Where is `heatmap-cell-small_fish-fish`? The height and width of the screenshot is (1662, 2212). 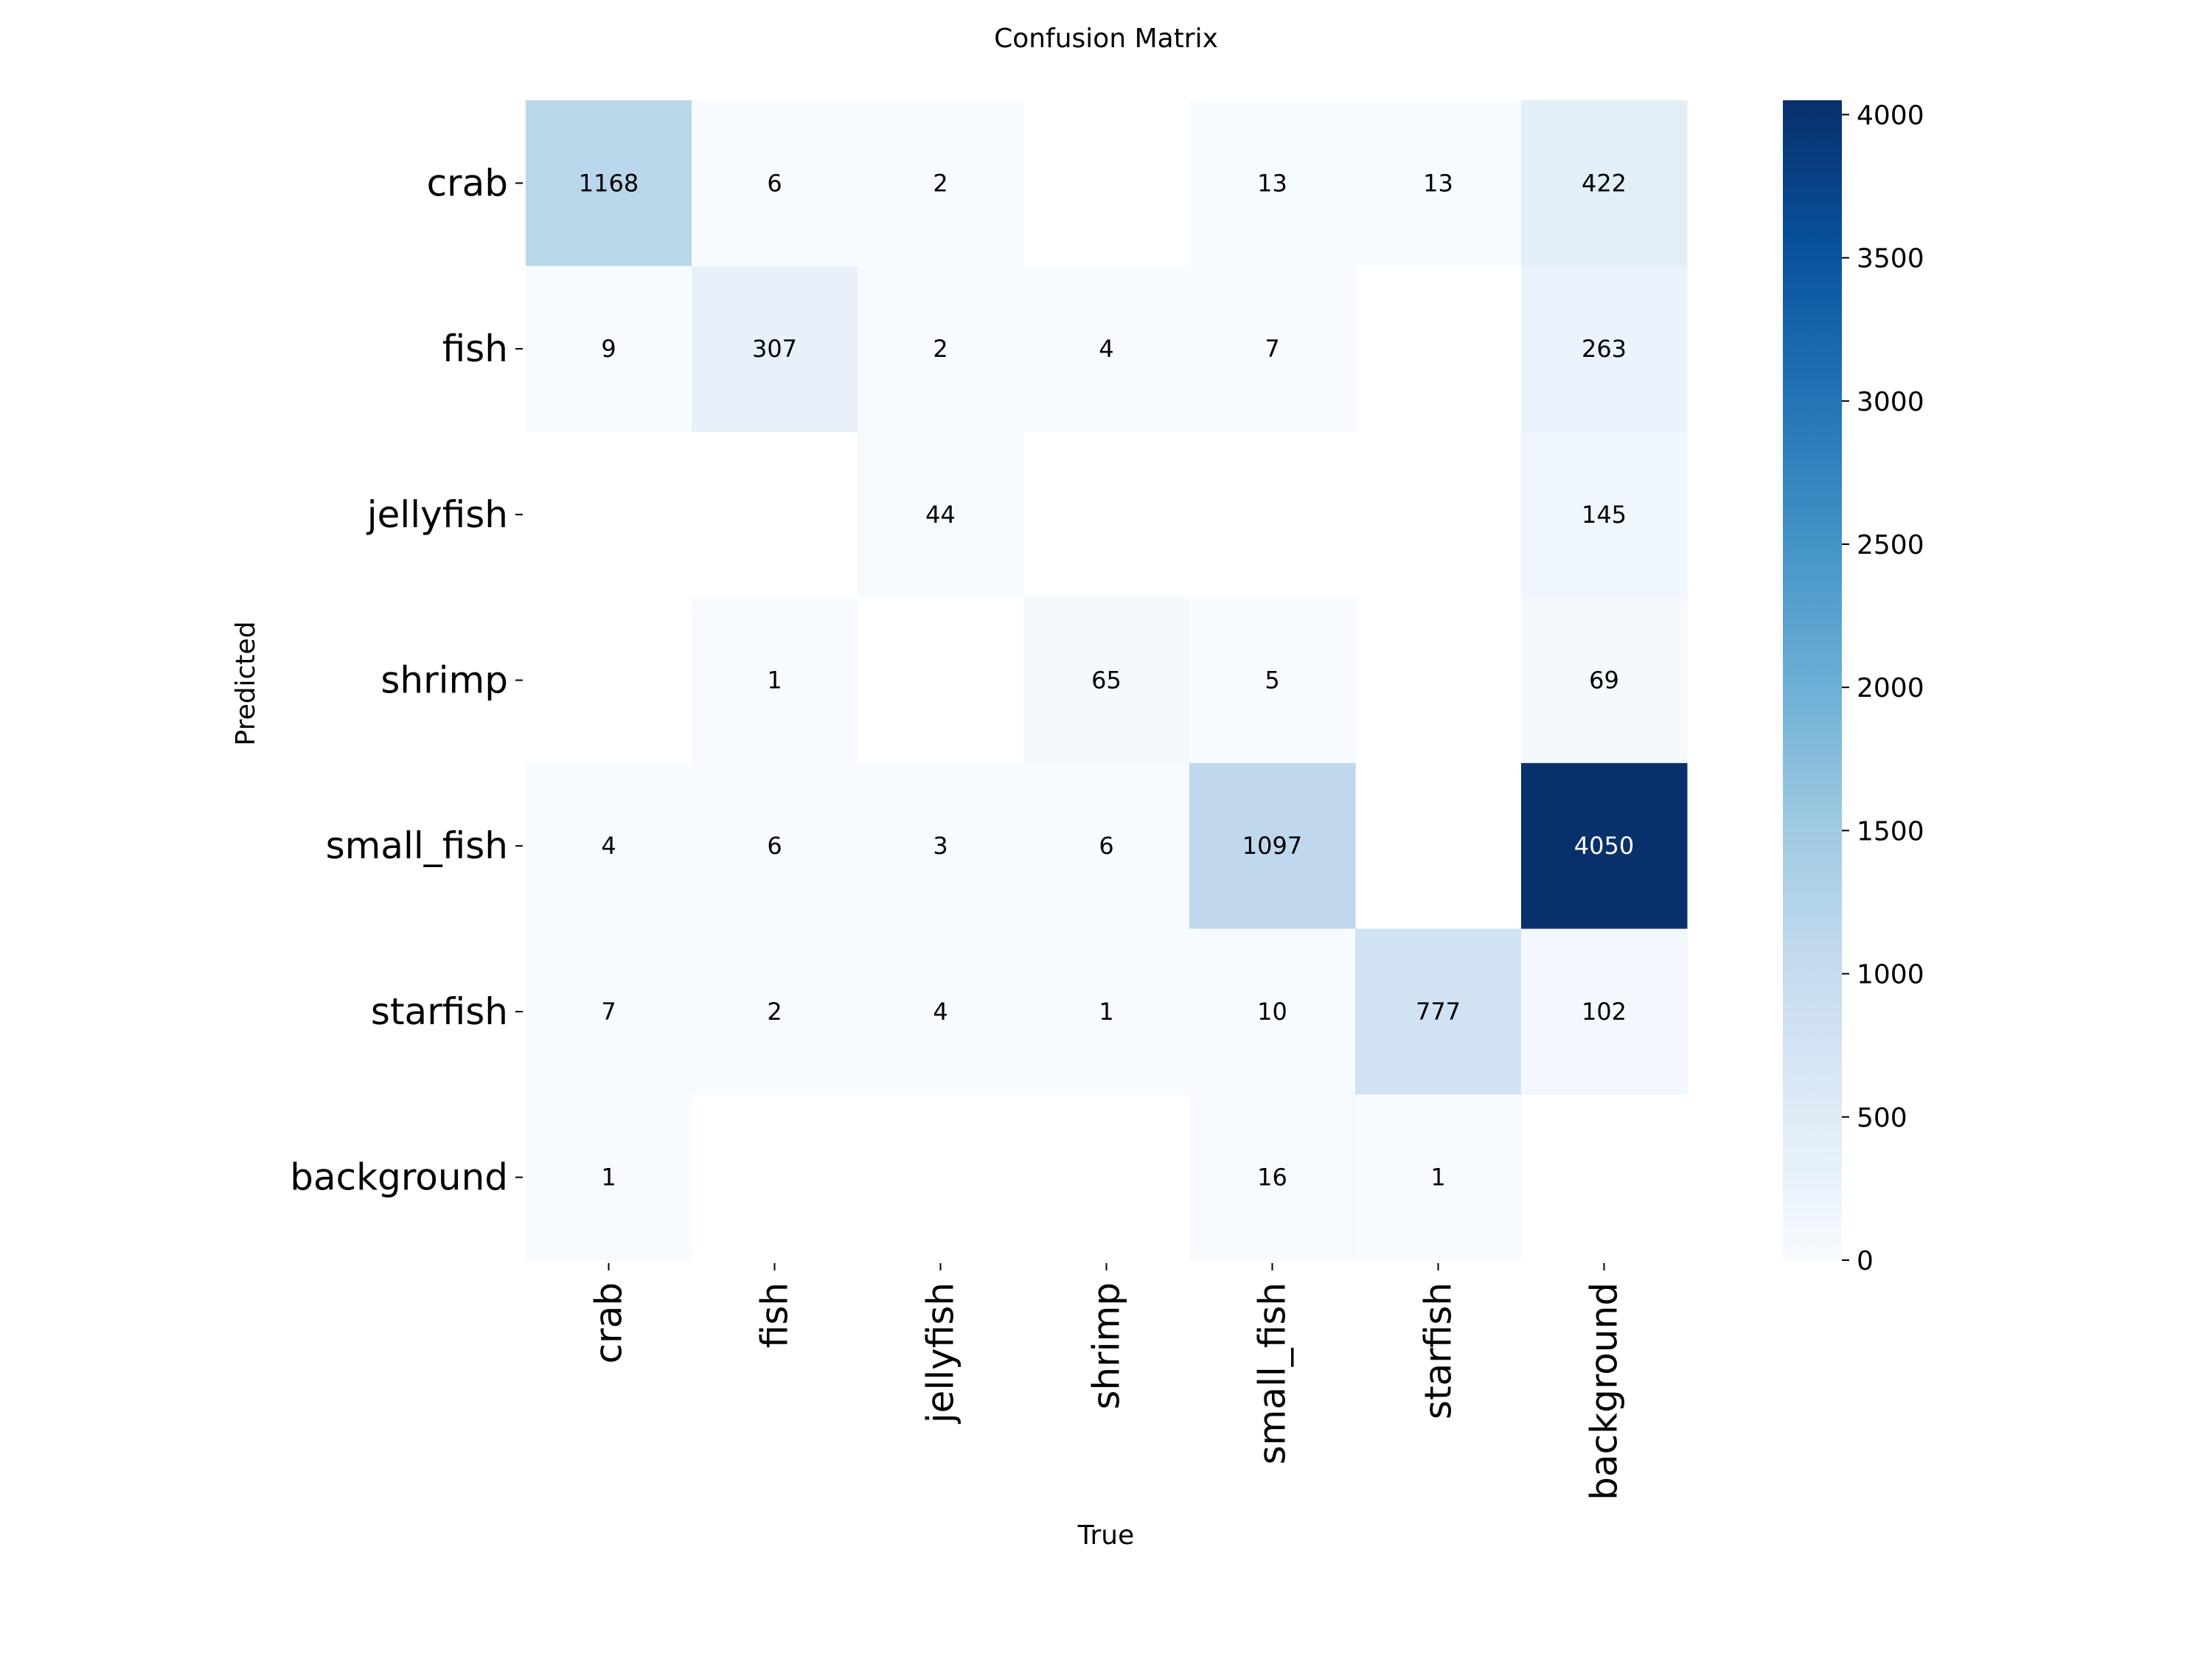 heatmap-cell-small_fish-fish is located at coordinates (775, 846).